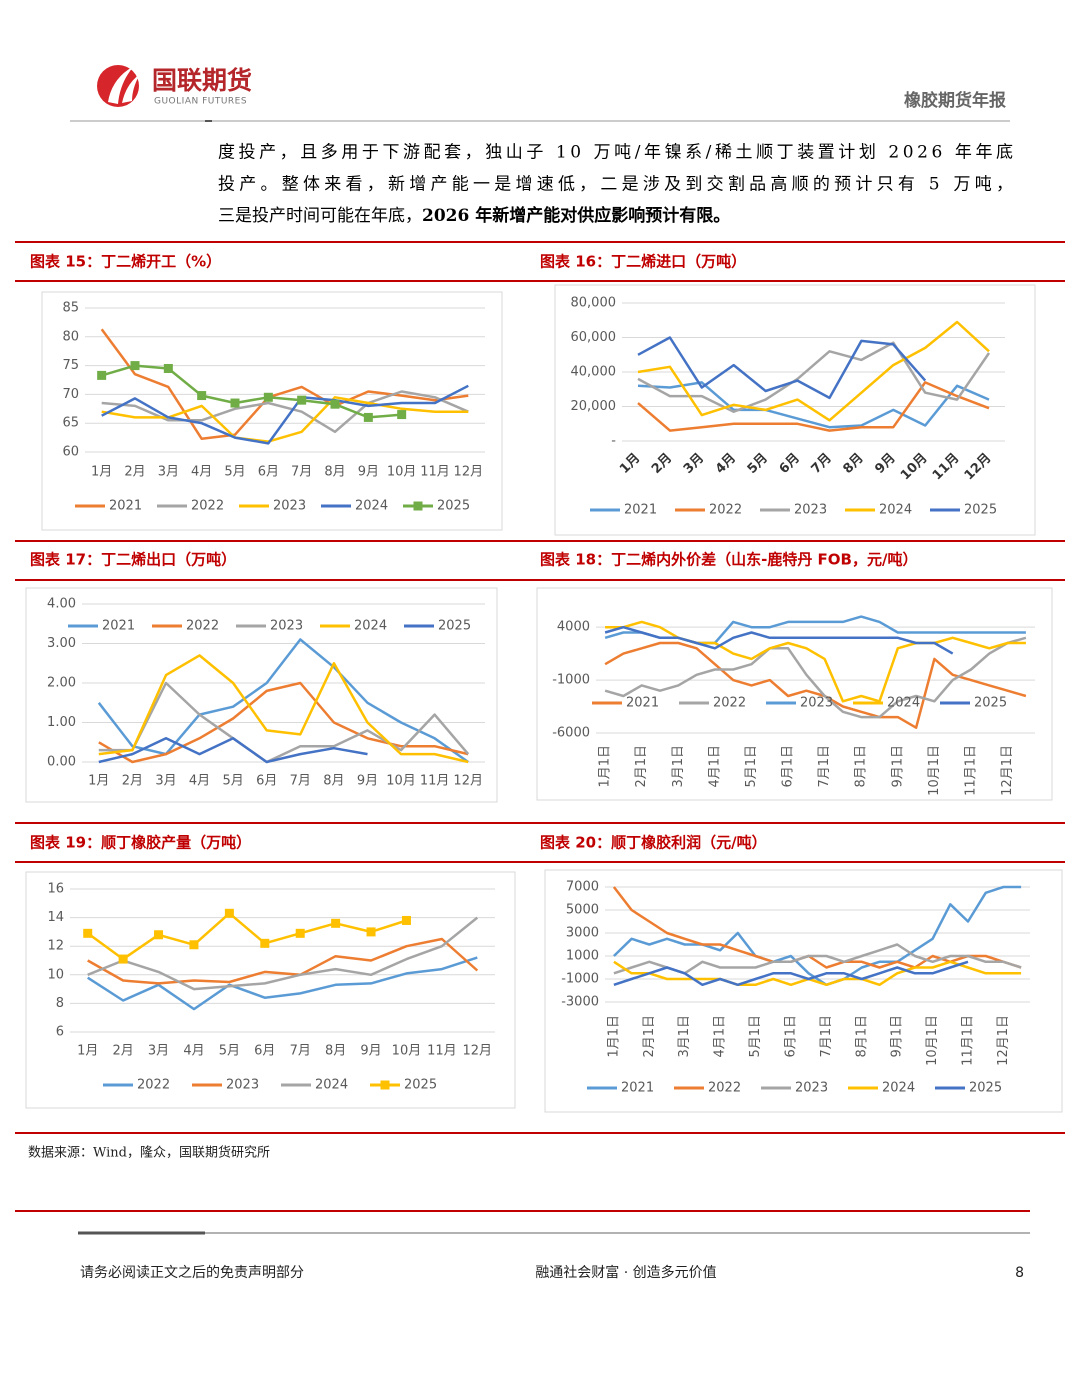 The height and width of the screenshot is (1373, 1080). Describe the element at coordinates (61, 762) in the screenshot. I see `y-tick-label: 0.00` at that location.